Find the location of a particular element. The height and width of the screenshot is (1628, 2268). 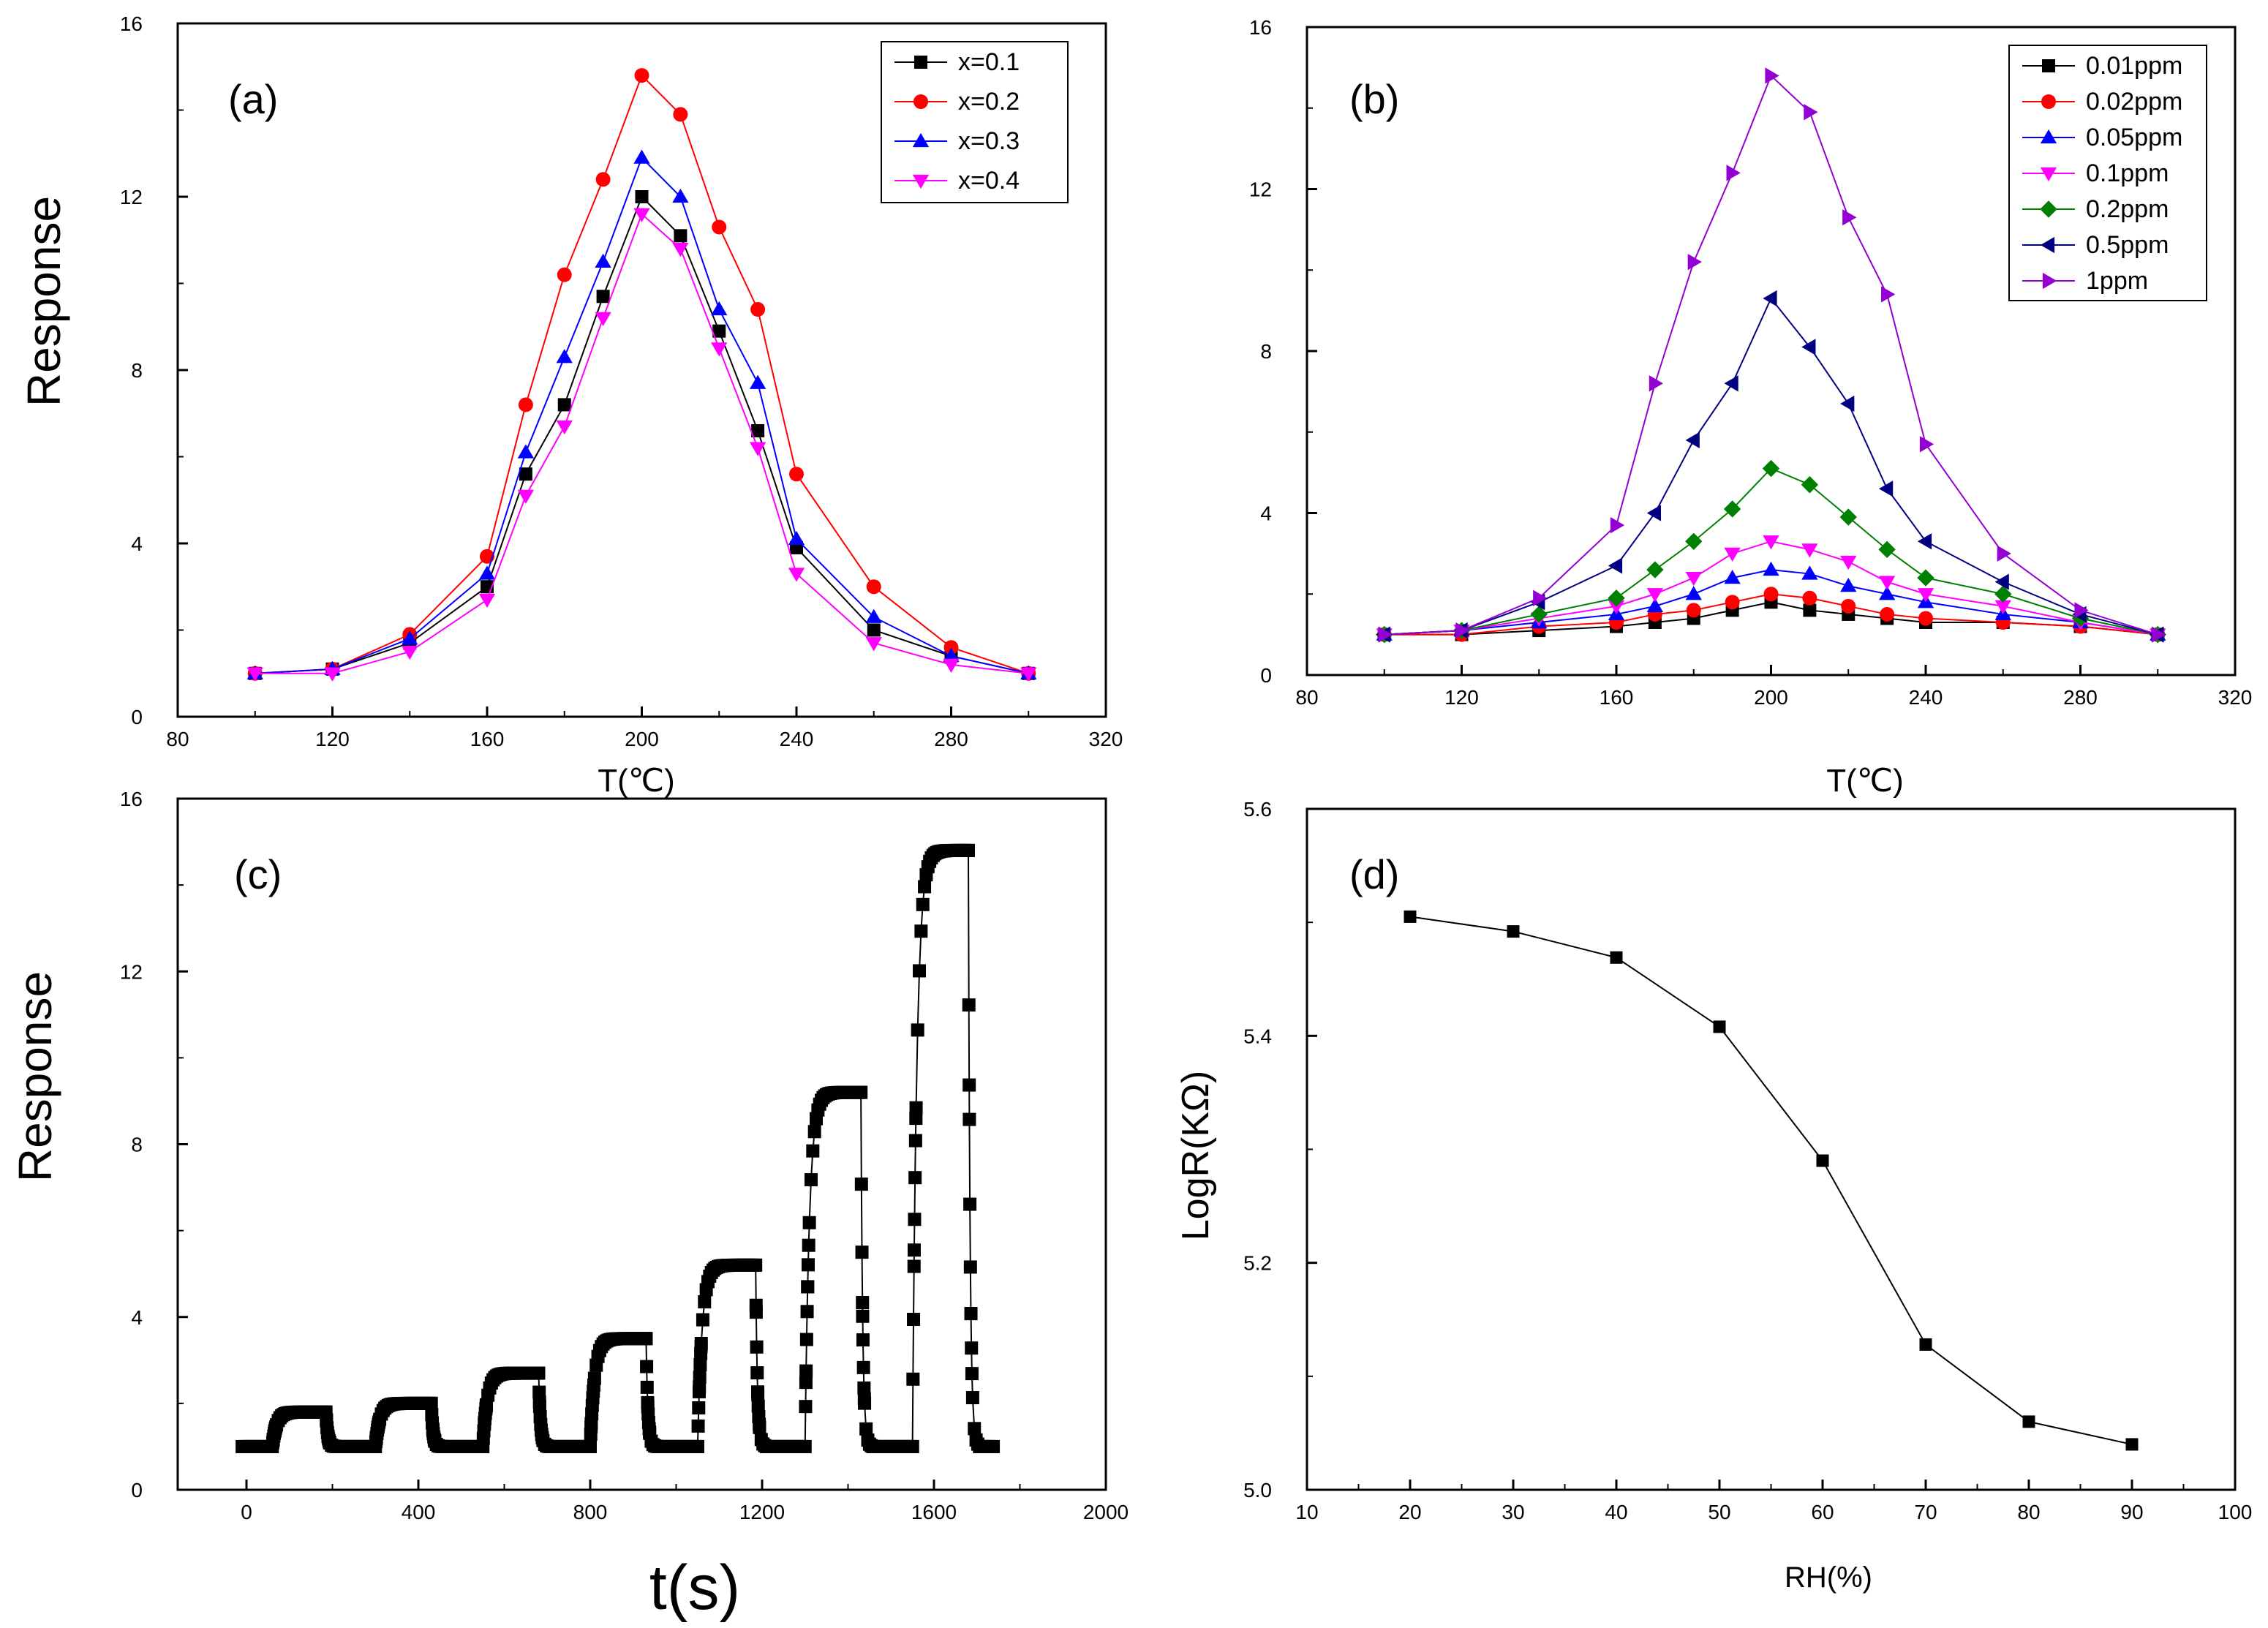

x-tick-label: 10 is located at coordinates (1306, 1512).